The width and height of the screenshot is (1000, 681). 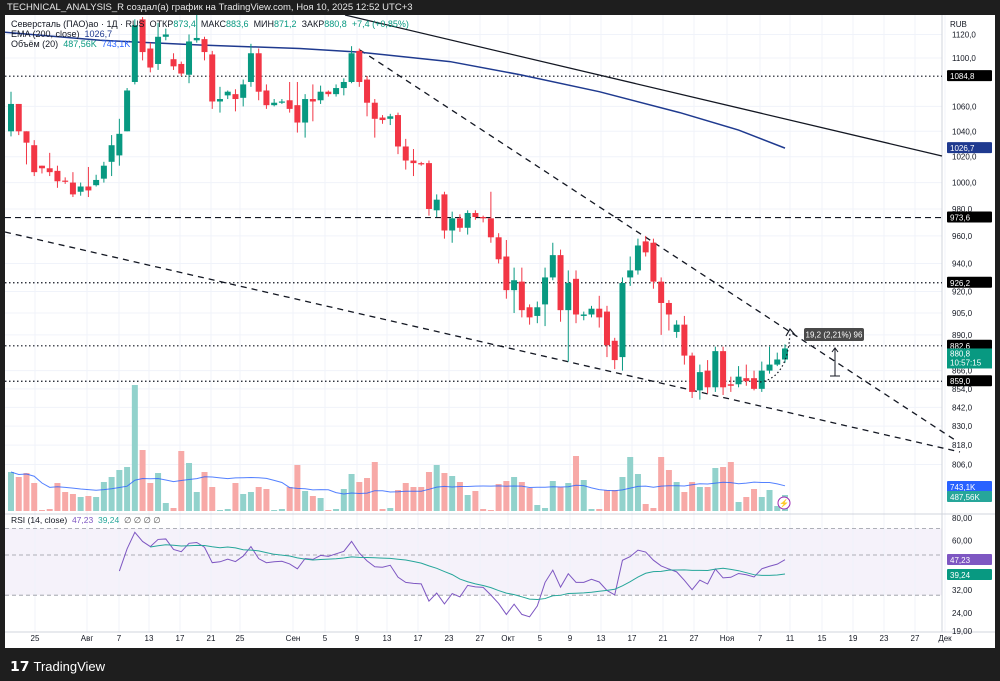 What do you see at coordinates (57, 666) in the screenshot?
I see `tradingview-logo: 𝟭𝟳 TradingView` at bounding box center [57, 666].